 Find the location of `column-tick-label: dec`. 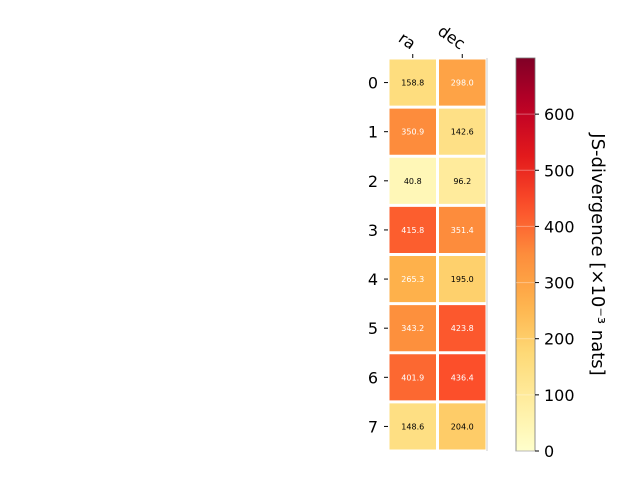

column-tick-label: dec is located at coordinates (451, 37).